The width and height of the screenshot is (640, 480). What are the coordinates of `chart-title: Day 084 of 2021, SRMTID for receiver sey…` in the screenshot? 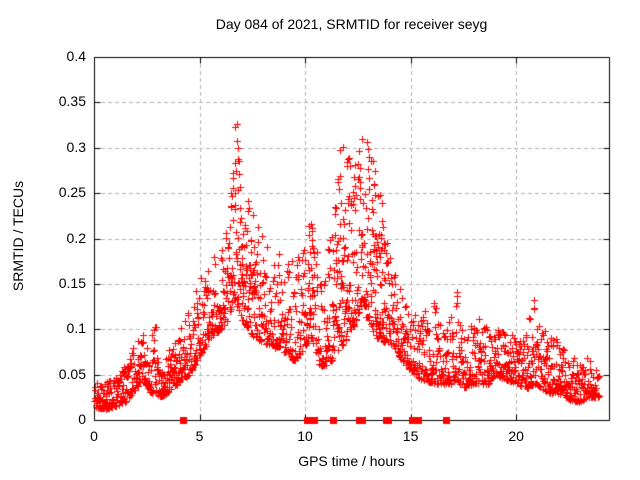 It's located at (351, 24).